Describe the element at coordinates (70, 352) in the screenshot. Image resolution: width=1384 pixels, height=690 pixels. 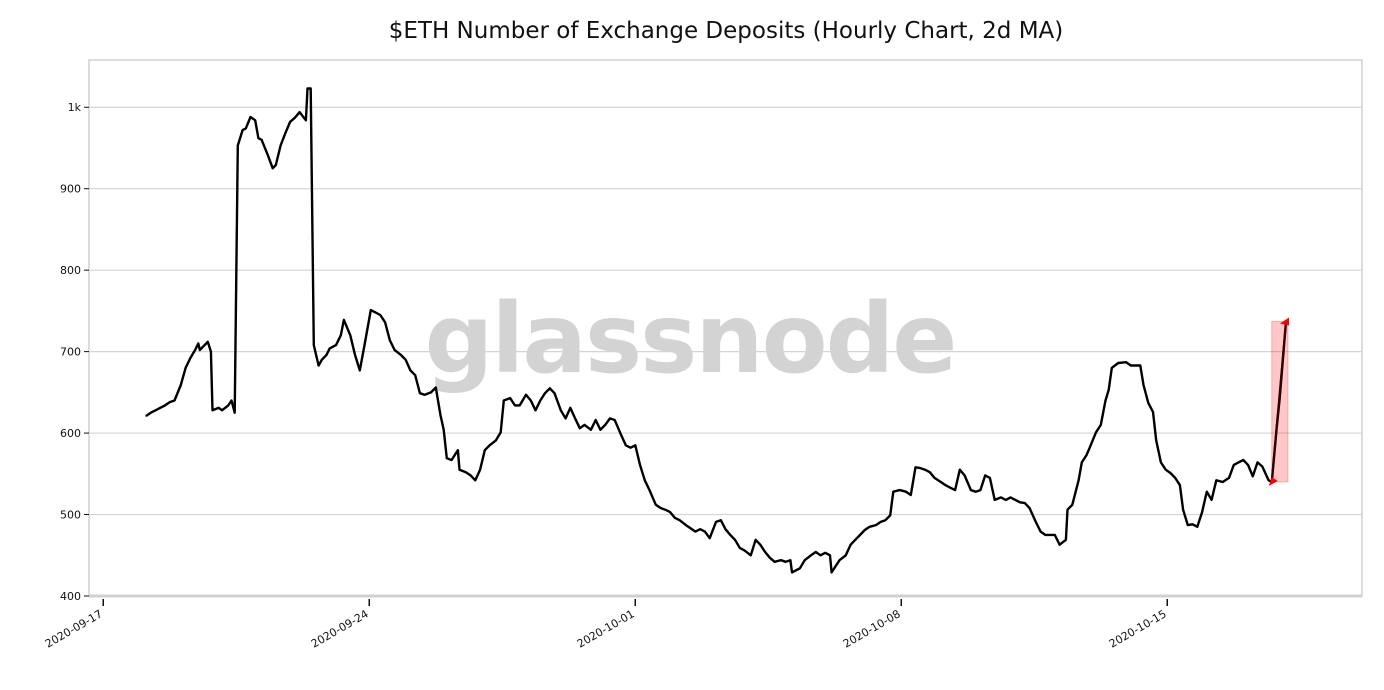
I see `y-tick-label: 700` at that location.